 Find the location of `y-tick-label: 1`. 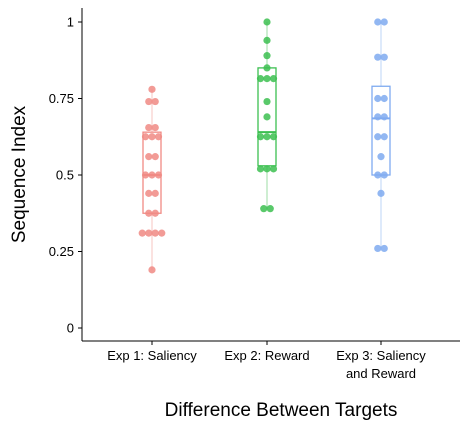

y-tick-label: 1 is located at coordinates (70, 22).